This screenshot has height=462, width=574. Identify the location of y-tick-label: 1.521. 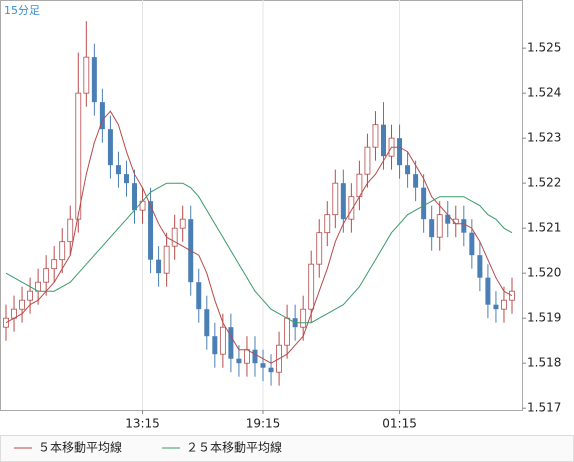
(544, 228).